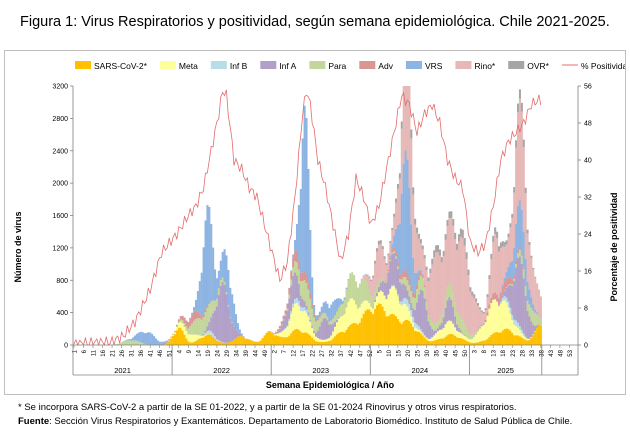 The height and width of the screenshot is (439, 630). I want to click on x-tick-label: 14, so click(199, 352).